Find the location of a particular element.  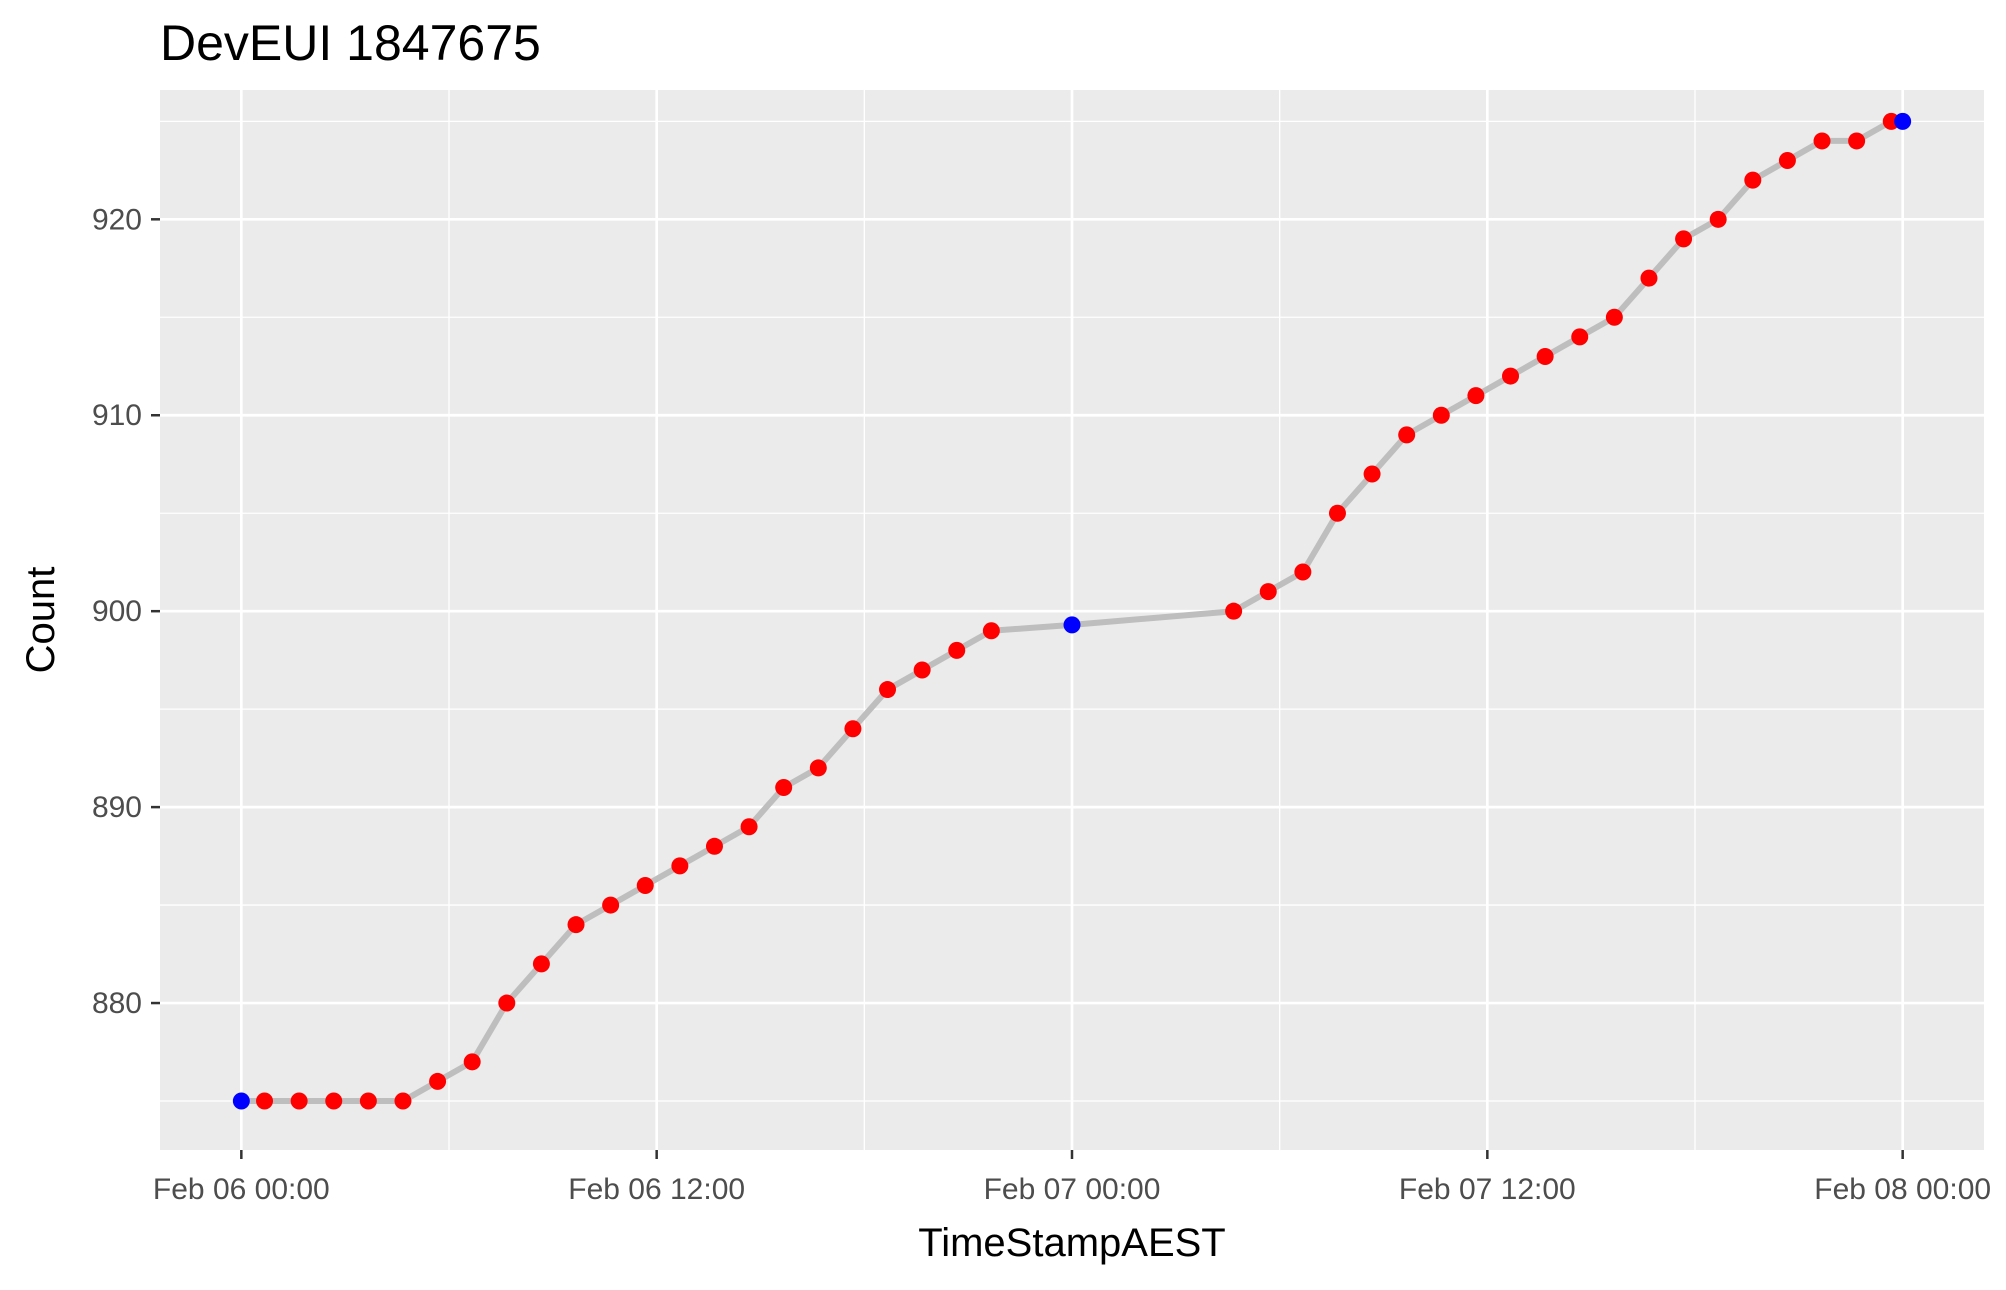

y-tick-label: 890 is located at coordinates (117, 807).